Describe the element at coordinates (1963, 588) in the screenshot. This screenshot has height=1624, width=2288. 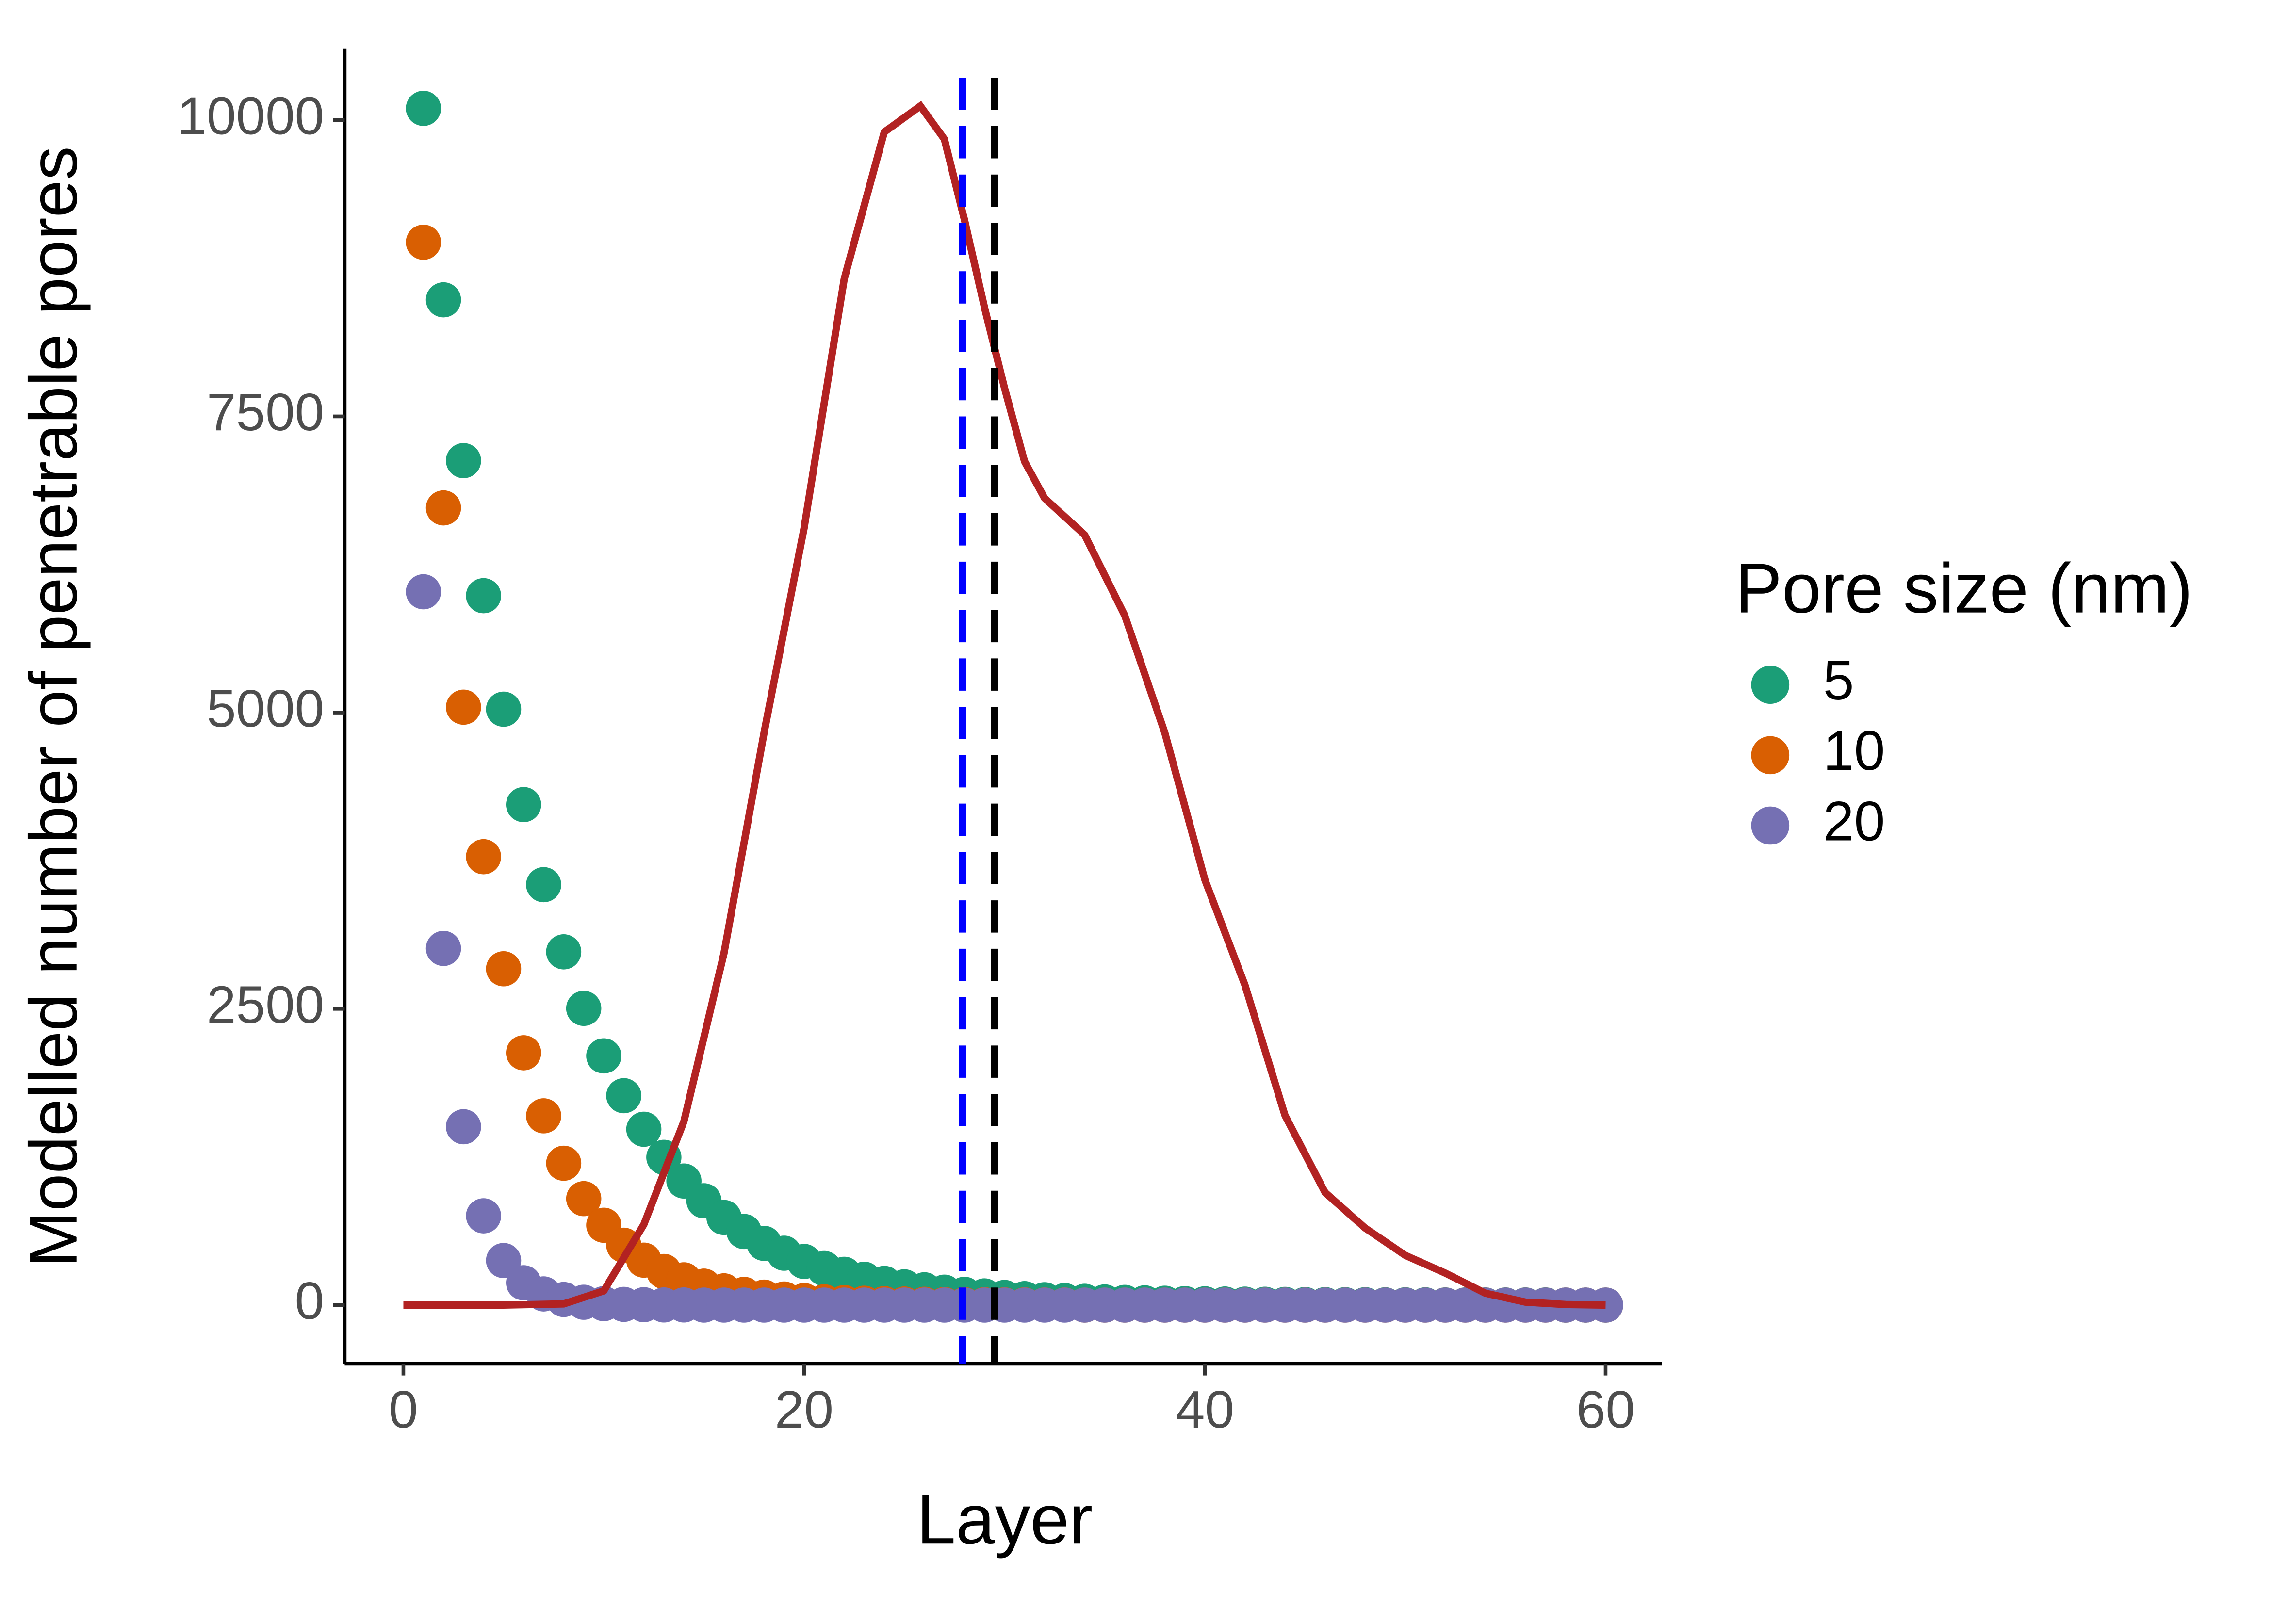
I see `legend-title: Pore size (nm)` at that location.